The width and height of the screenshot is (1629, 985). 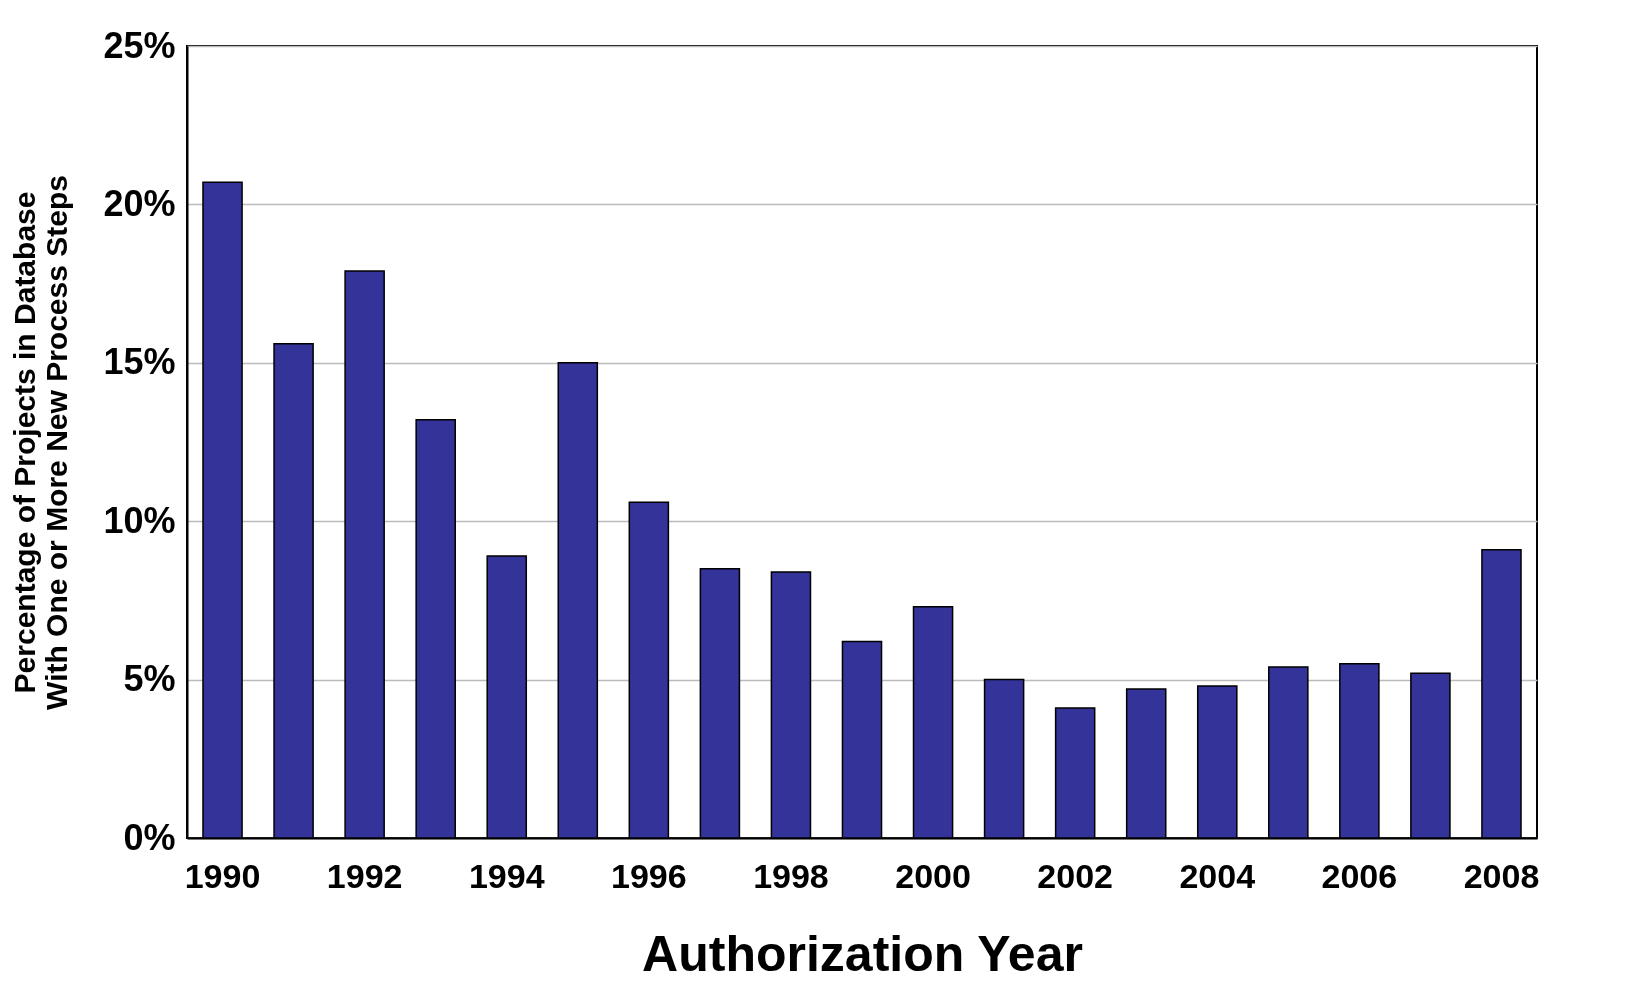 What do you see at coordinates (862, 953) in the screenshot?
I see `x-axis-title: Authorization Year` at bounding box center [862, 953].